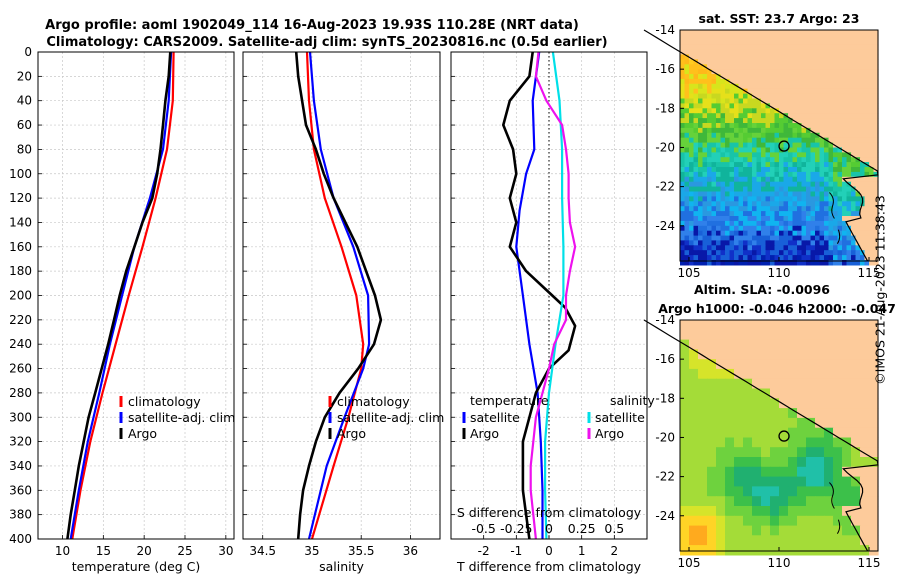  I want to click on x-tick-label: 25, so click(184, 551).